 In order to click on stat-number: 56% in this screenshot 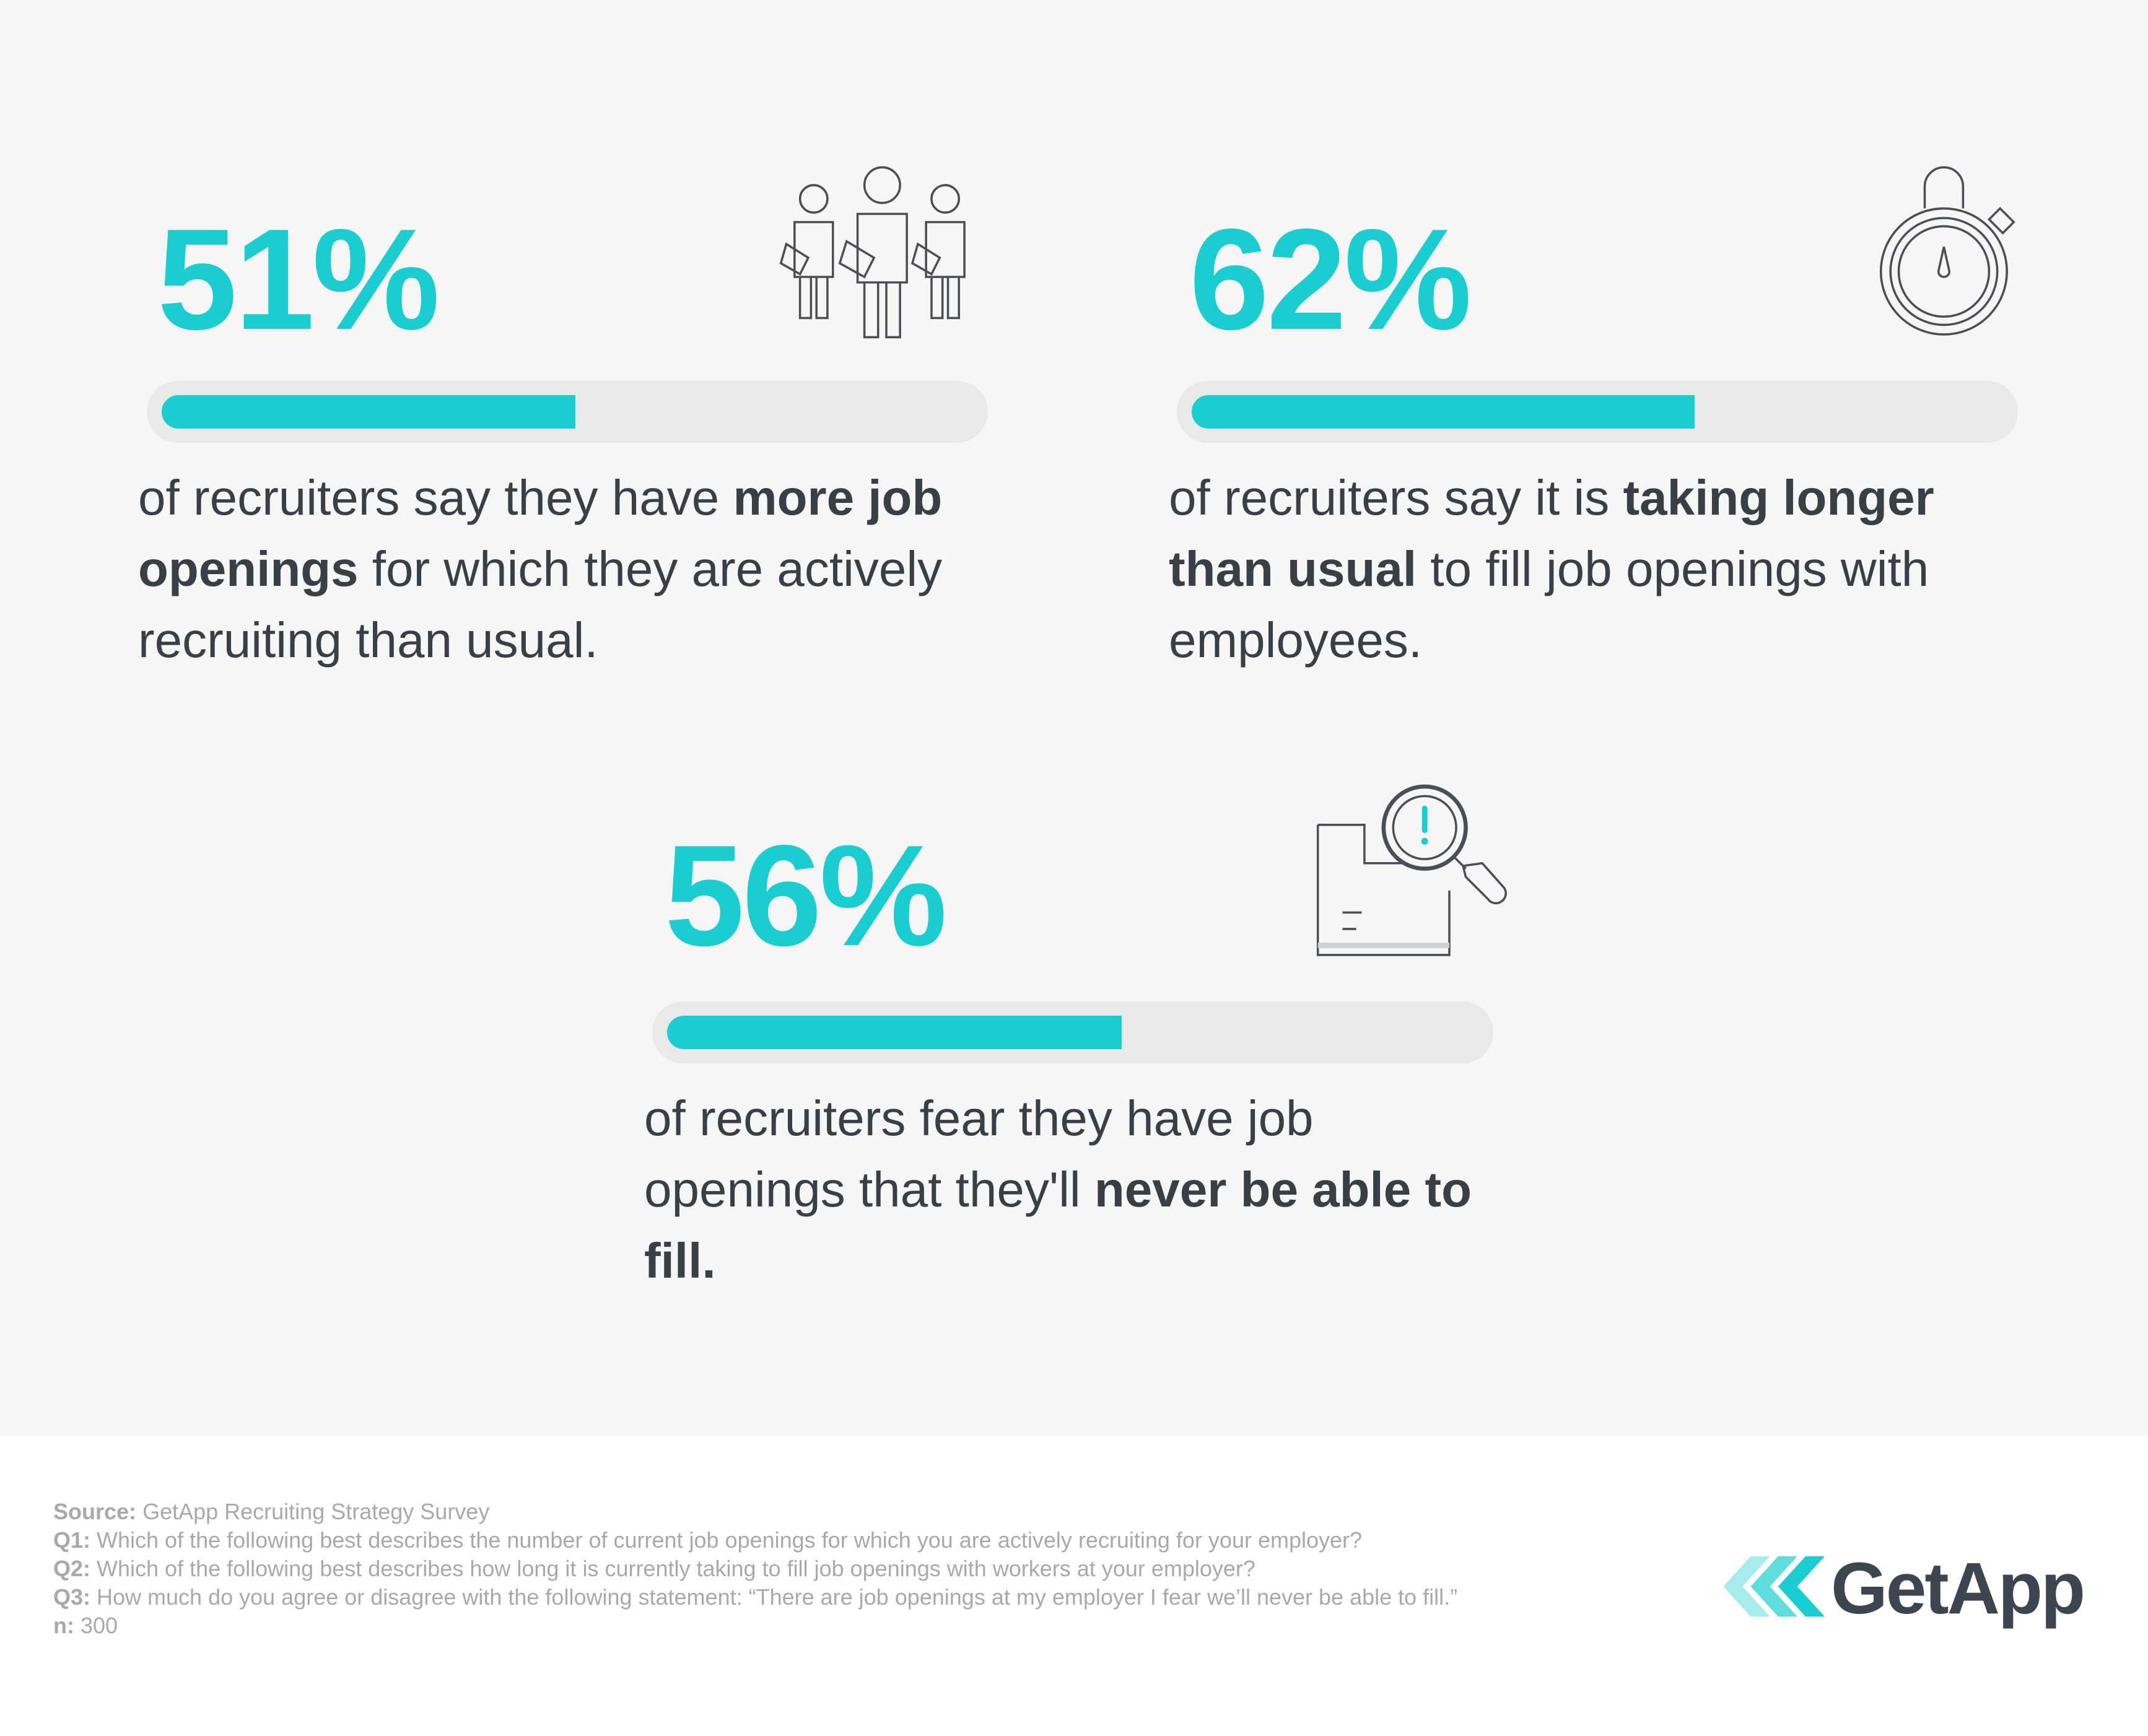, I will do `click(806, 896)`.